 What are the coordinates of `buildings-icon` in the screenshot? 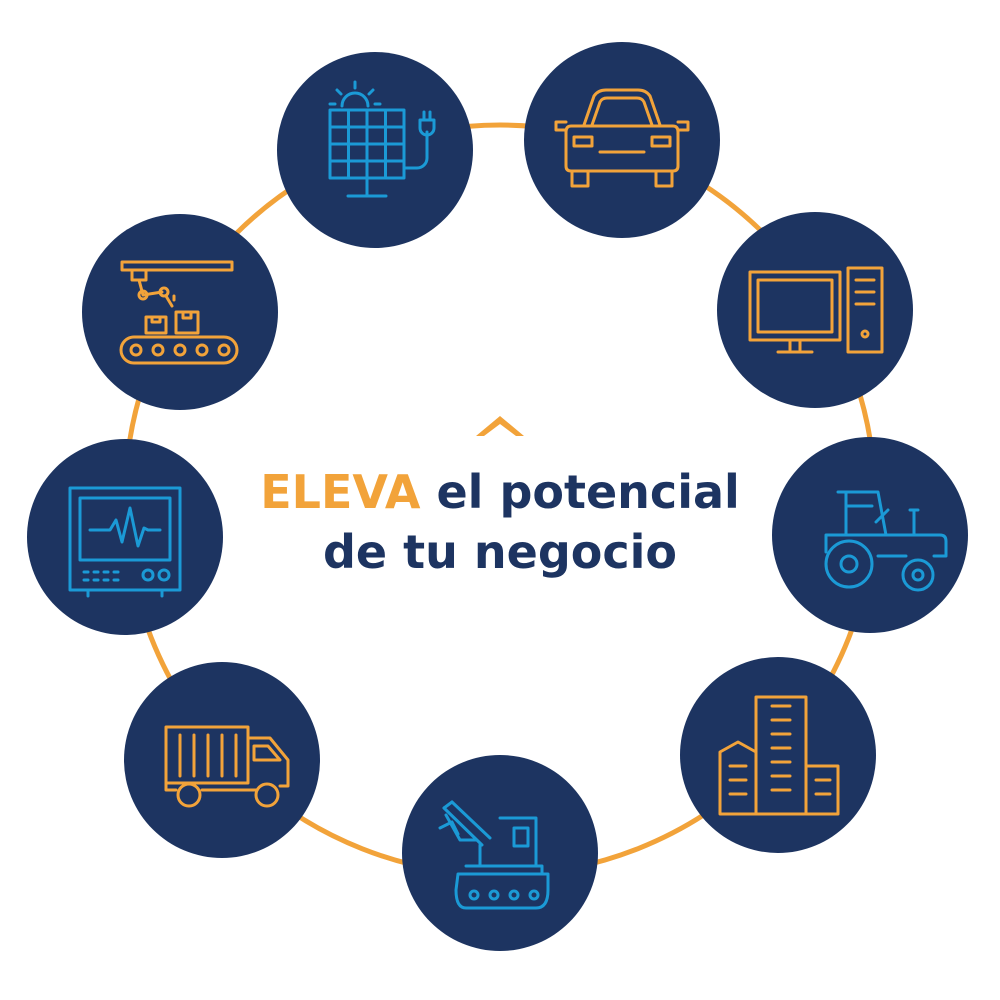 It's located at (778, 755).